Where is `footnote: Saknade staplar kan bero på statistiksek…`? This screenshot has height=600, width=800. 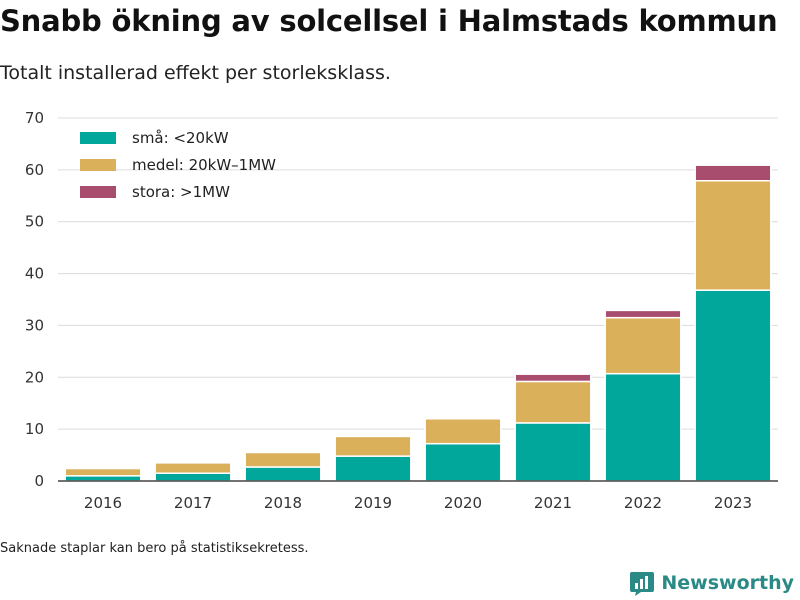 footnote: Saknade staplar kan bero på statistiksek… is located at coordinates (154, 548).